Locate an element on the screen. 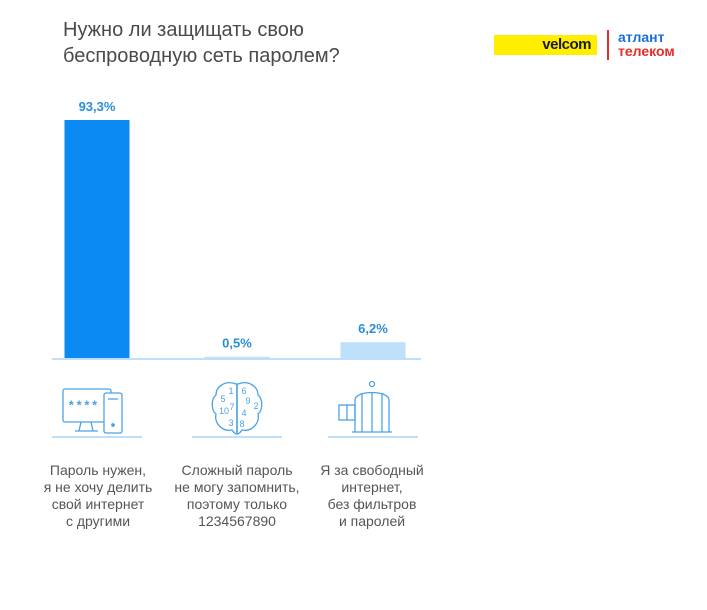  logo-divider is located at coordinates (608, 45).